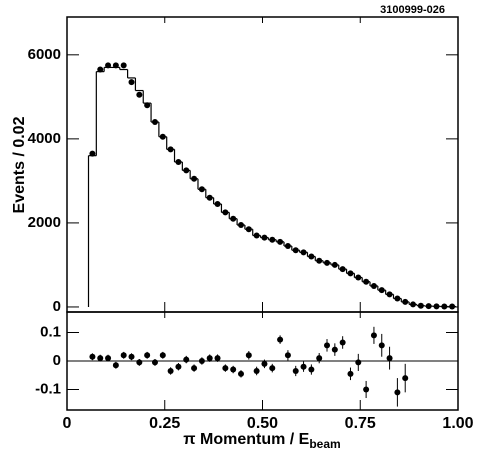  I want to click on y-axis-label: Events / 0.02, so click(19, 164).